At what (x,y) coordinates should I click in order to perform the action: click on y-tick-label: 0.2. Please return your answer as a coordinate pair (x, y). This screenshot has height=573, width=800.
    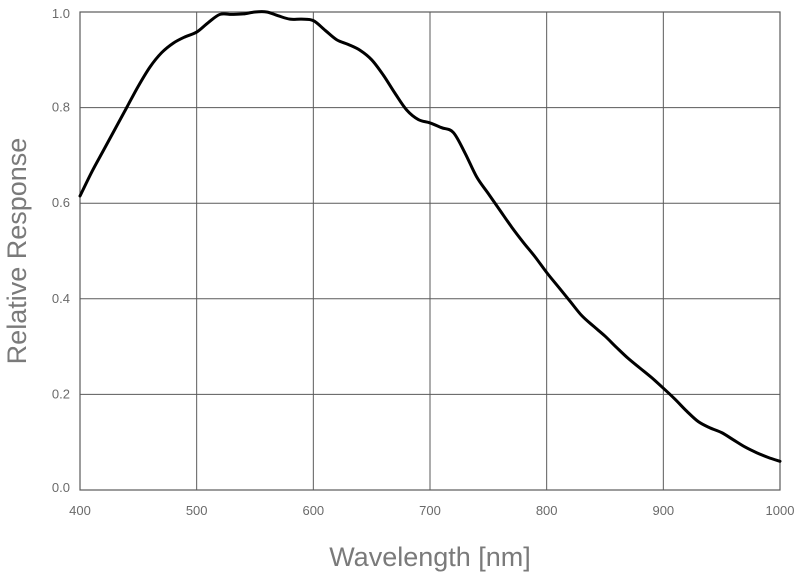
    Looking at the image, I should click on (61, 393).